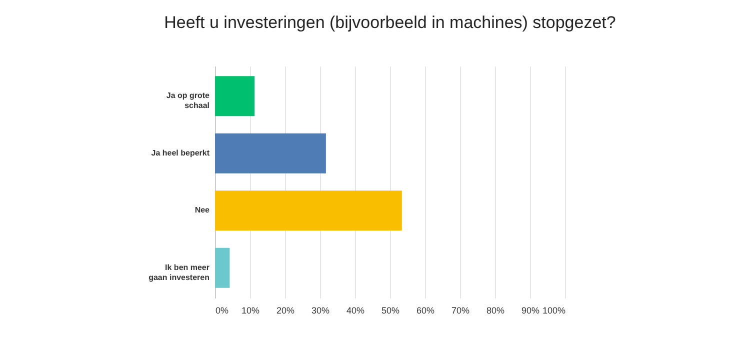  Describe the element at coordinates (222, 311) in the screenshot. I see `x-tick-label: 0%` at that location.